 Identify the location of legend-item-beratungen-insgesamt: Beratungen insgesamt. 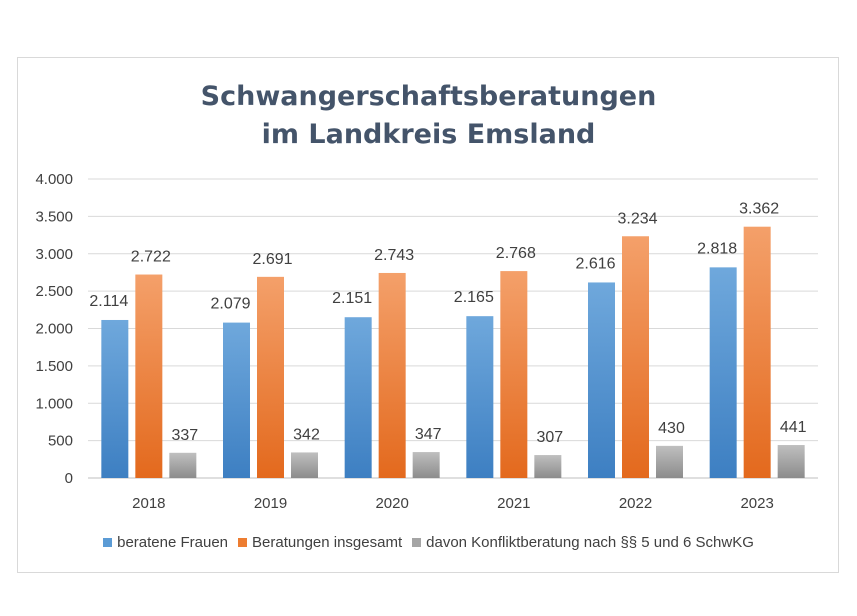
(320, 542).